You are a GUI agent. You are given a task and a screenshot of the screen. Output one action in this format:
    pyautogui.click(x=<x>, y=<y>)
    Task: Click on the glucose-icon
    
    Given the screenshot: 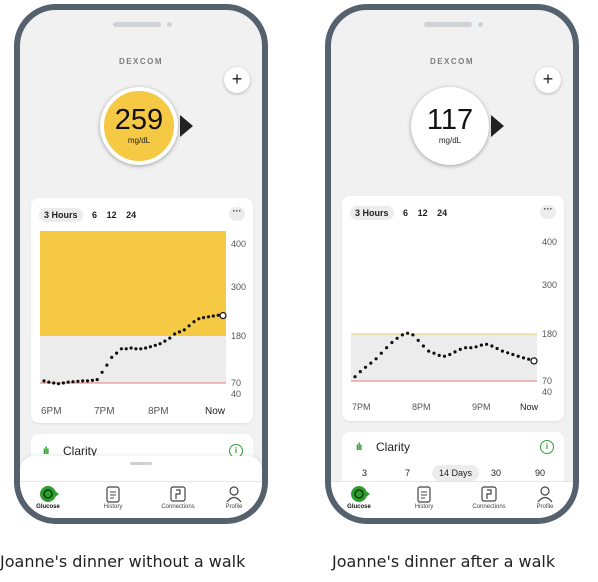 What is the action you would take?
    pyautogui.click(x=360, y=494)
    